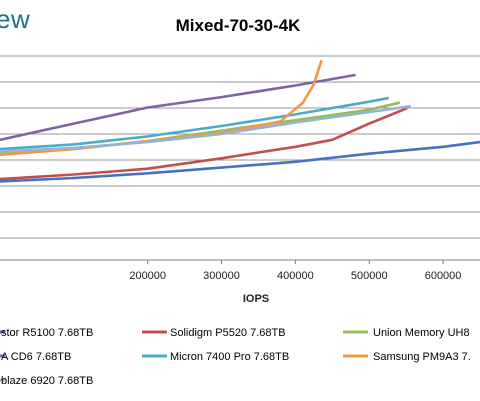 The height and width of the screenshot is (401, 480). What do you see at coordinates (36, 357) in the screenshot?
I see `legend-label: A CD6 7.68TB` at bounding box center [36, 357].